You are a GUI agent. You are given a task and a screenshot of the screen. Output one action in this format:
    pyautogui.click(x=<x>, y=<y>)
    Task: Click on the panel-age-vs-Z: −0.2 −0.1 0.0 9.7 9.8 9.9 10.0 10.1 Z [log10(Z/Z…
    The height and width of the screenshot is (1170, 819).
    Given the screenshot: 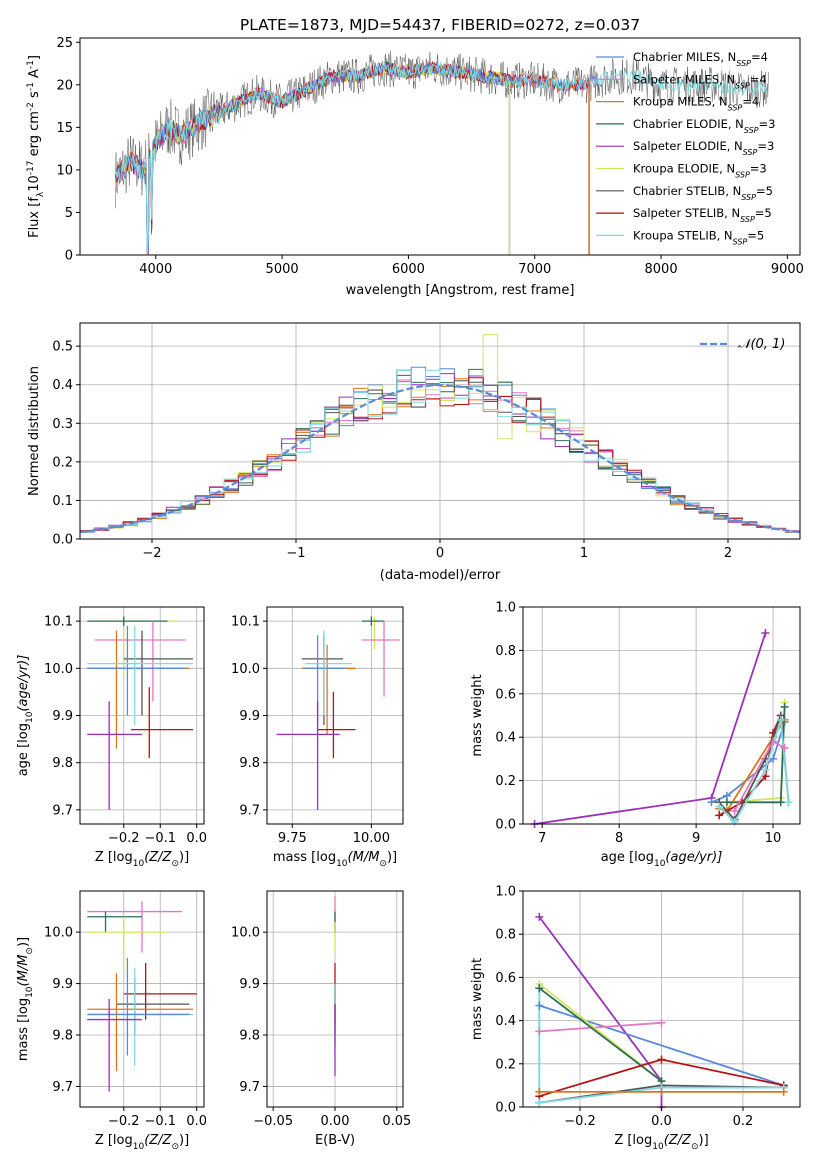 What is the action you would take?
    pyautogui.click(x=111, y=737)
    